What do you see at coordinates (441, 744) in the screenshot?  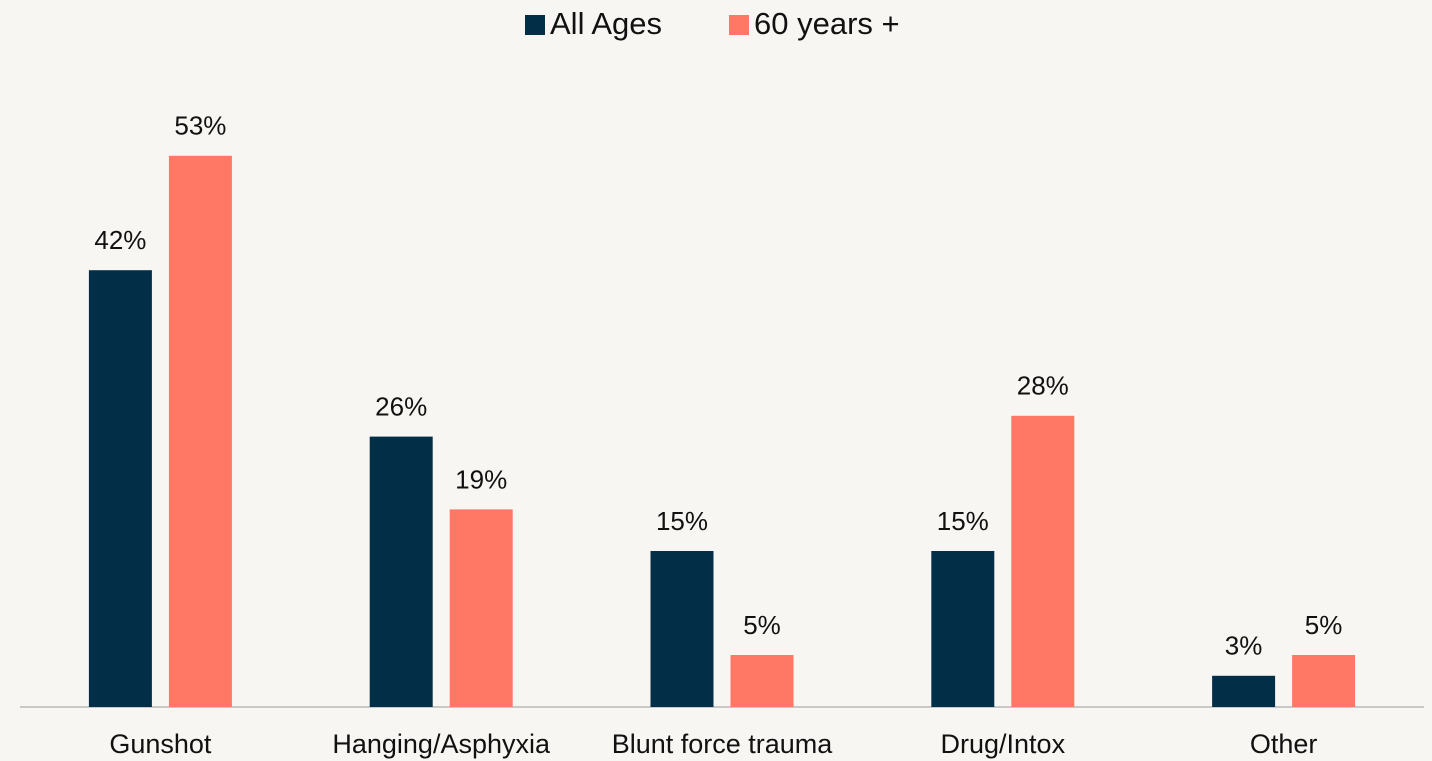 I see `x-tick-label: Hanging/Asphyxia` at bounding box center [441, 744].